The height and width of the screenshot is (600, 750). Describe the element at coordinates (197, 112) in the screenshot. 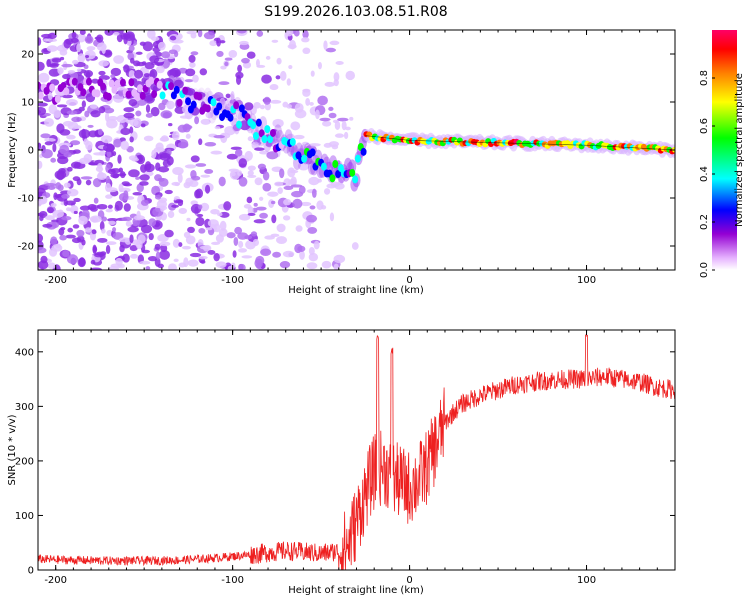

I see `ridge-halo` at that location.